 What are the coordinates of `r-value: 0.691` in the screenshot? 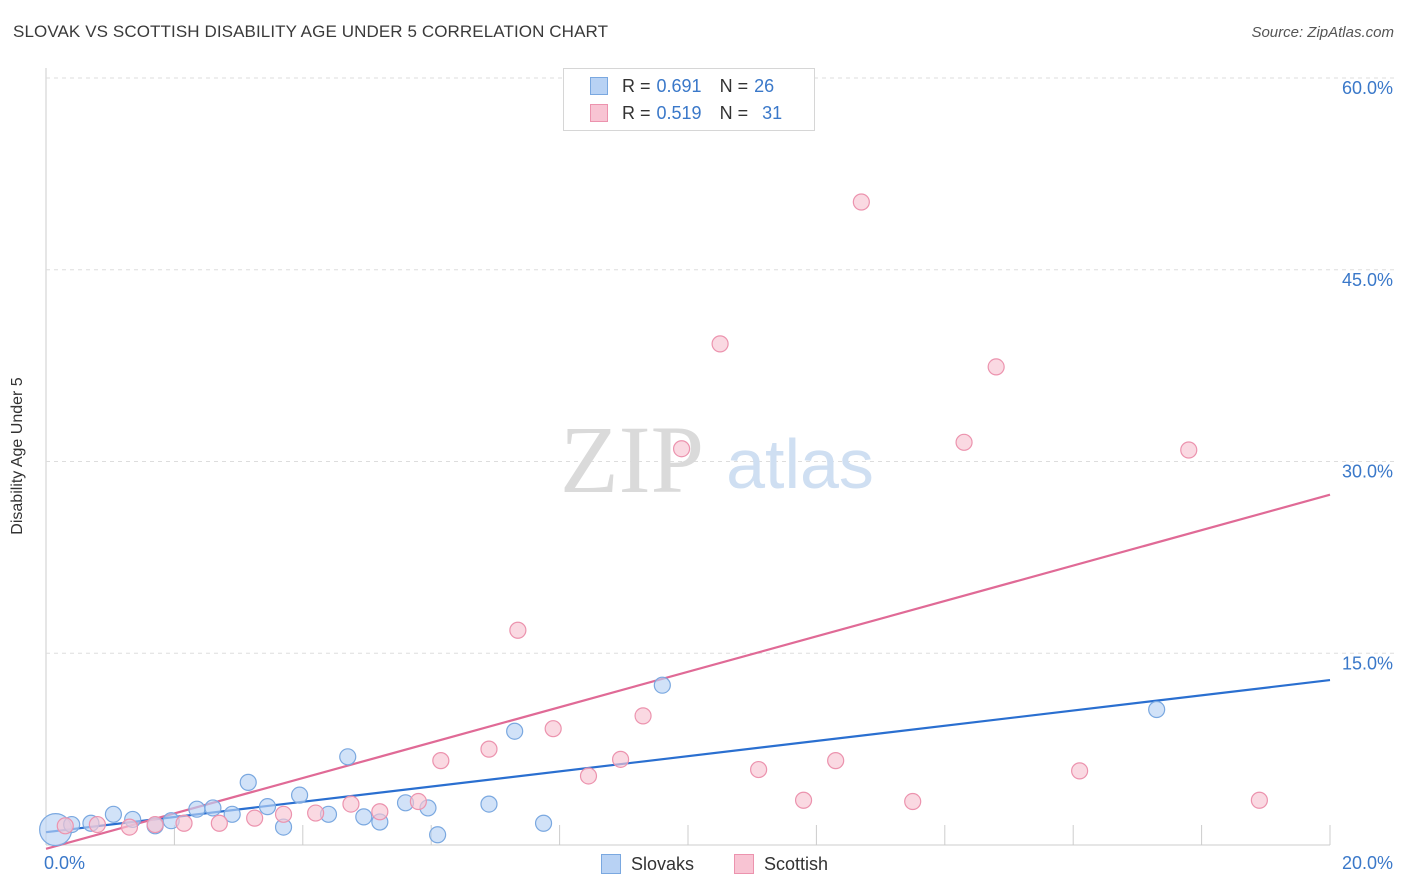 It's located at (679, 85).